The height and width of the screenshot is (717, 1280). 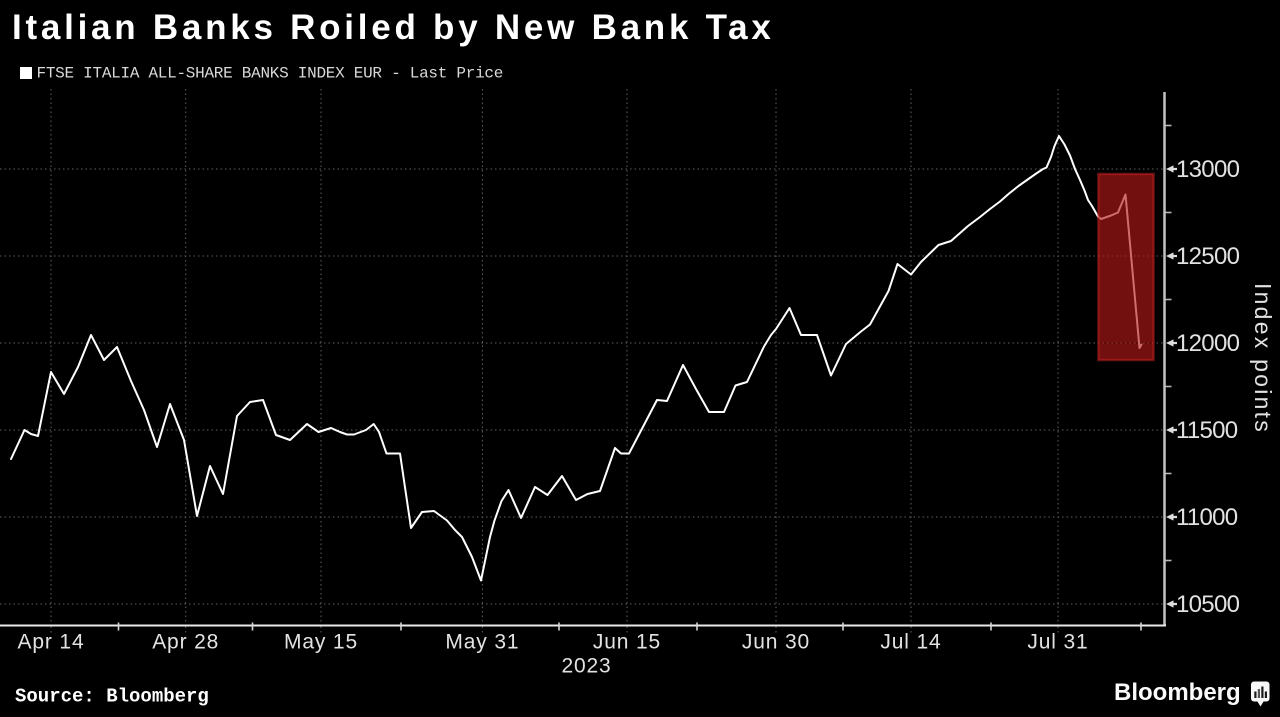 What do you see at coordinates (185, 642) in the screenshot?
I see `svg-text: Apr 28` at bounding box center [185, 642].